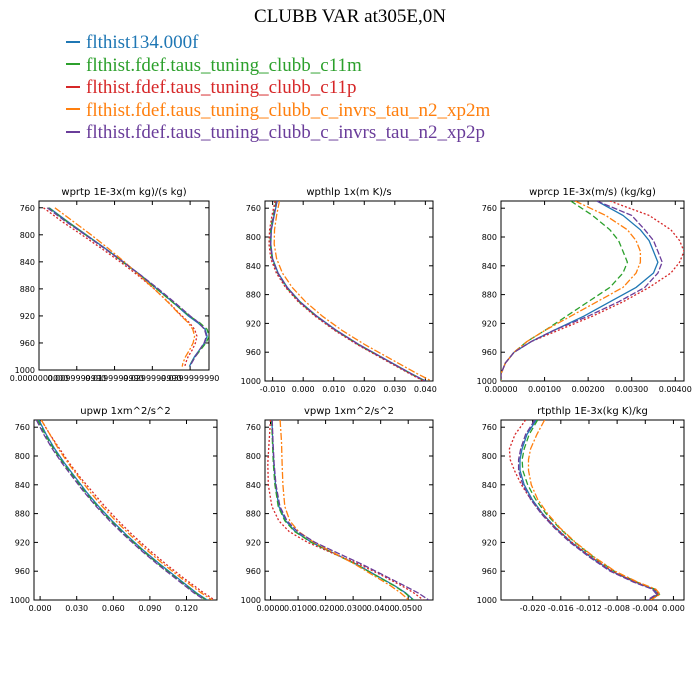 This screenshot has height=700, width=700. What do you see at coordinates (348, 192) in the screenshot?
I see `panel-title: wpthlp 1x(m K)/s` at bounding box center [348, 192].